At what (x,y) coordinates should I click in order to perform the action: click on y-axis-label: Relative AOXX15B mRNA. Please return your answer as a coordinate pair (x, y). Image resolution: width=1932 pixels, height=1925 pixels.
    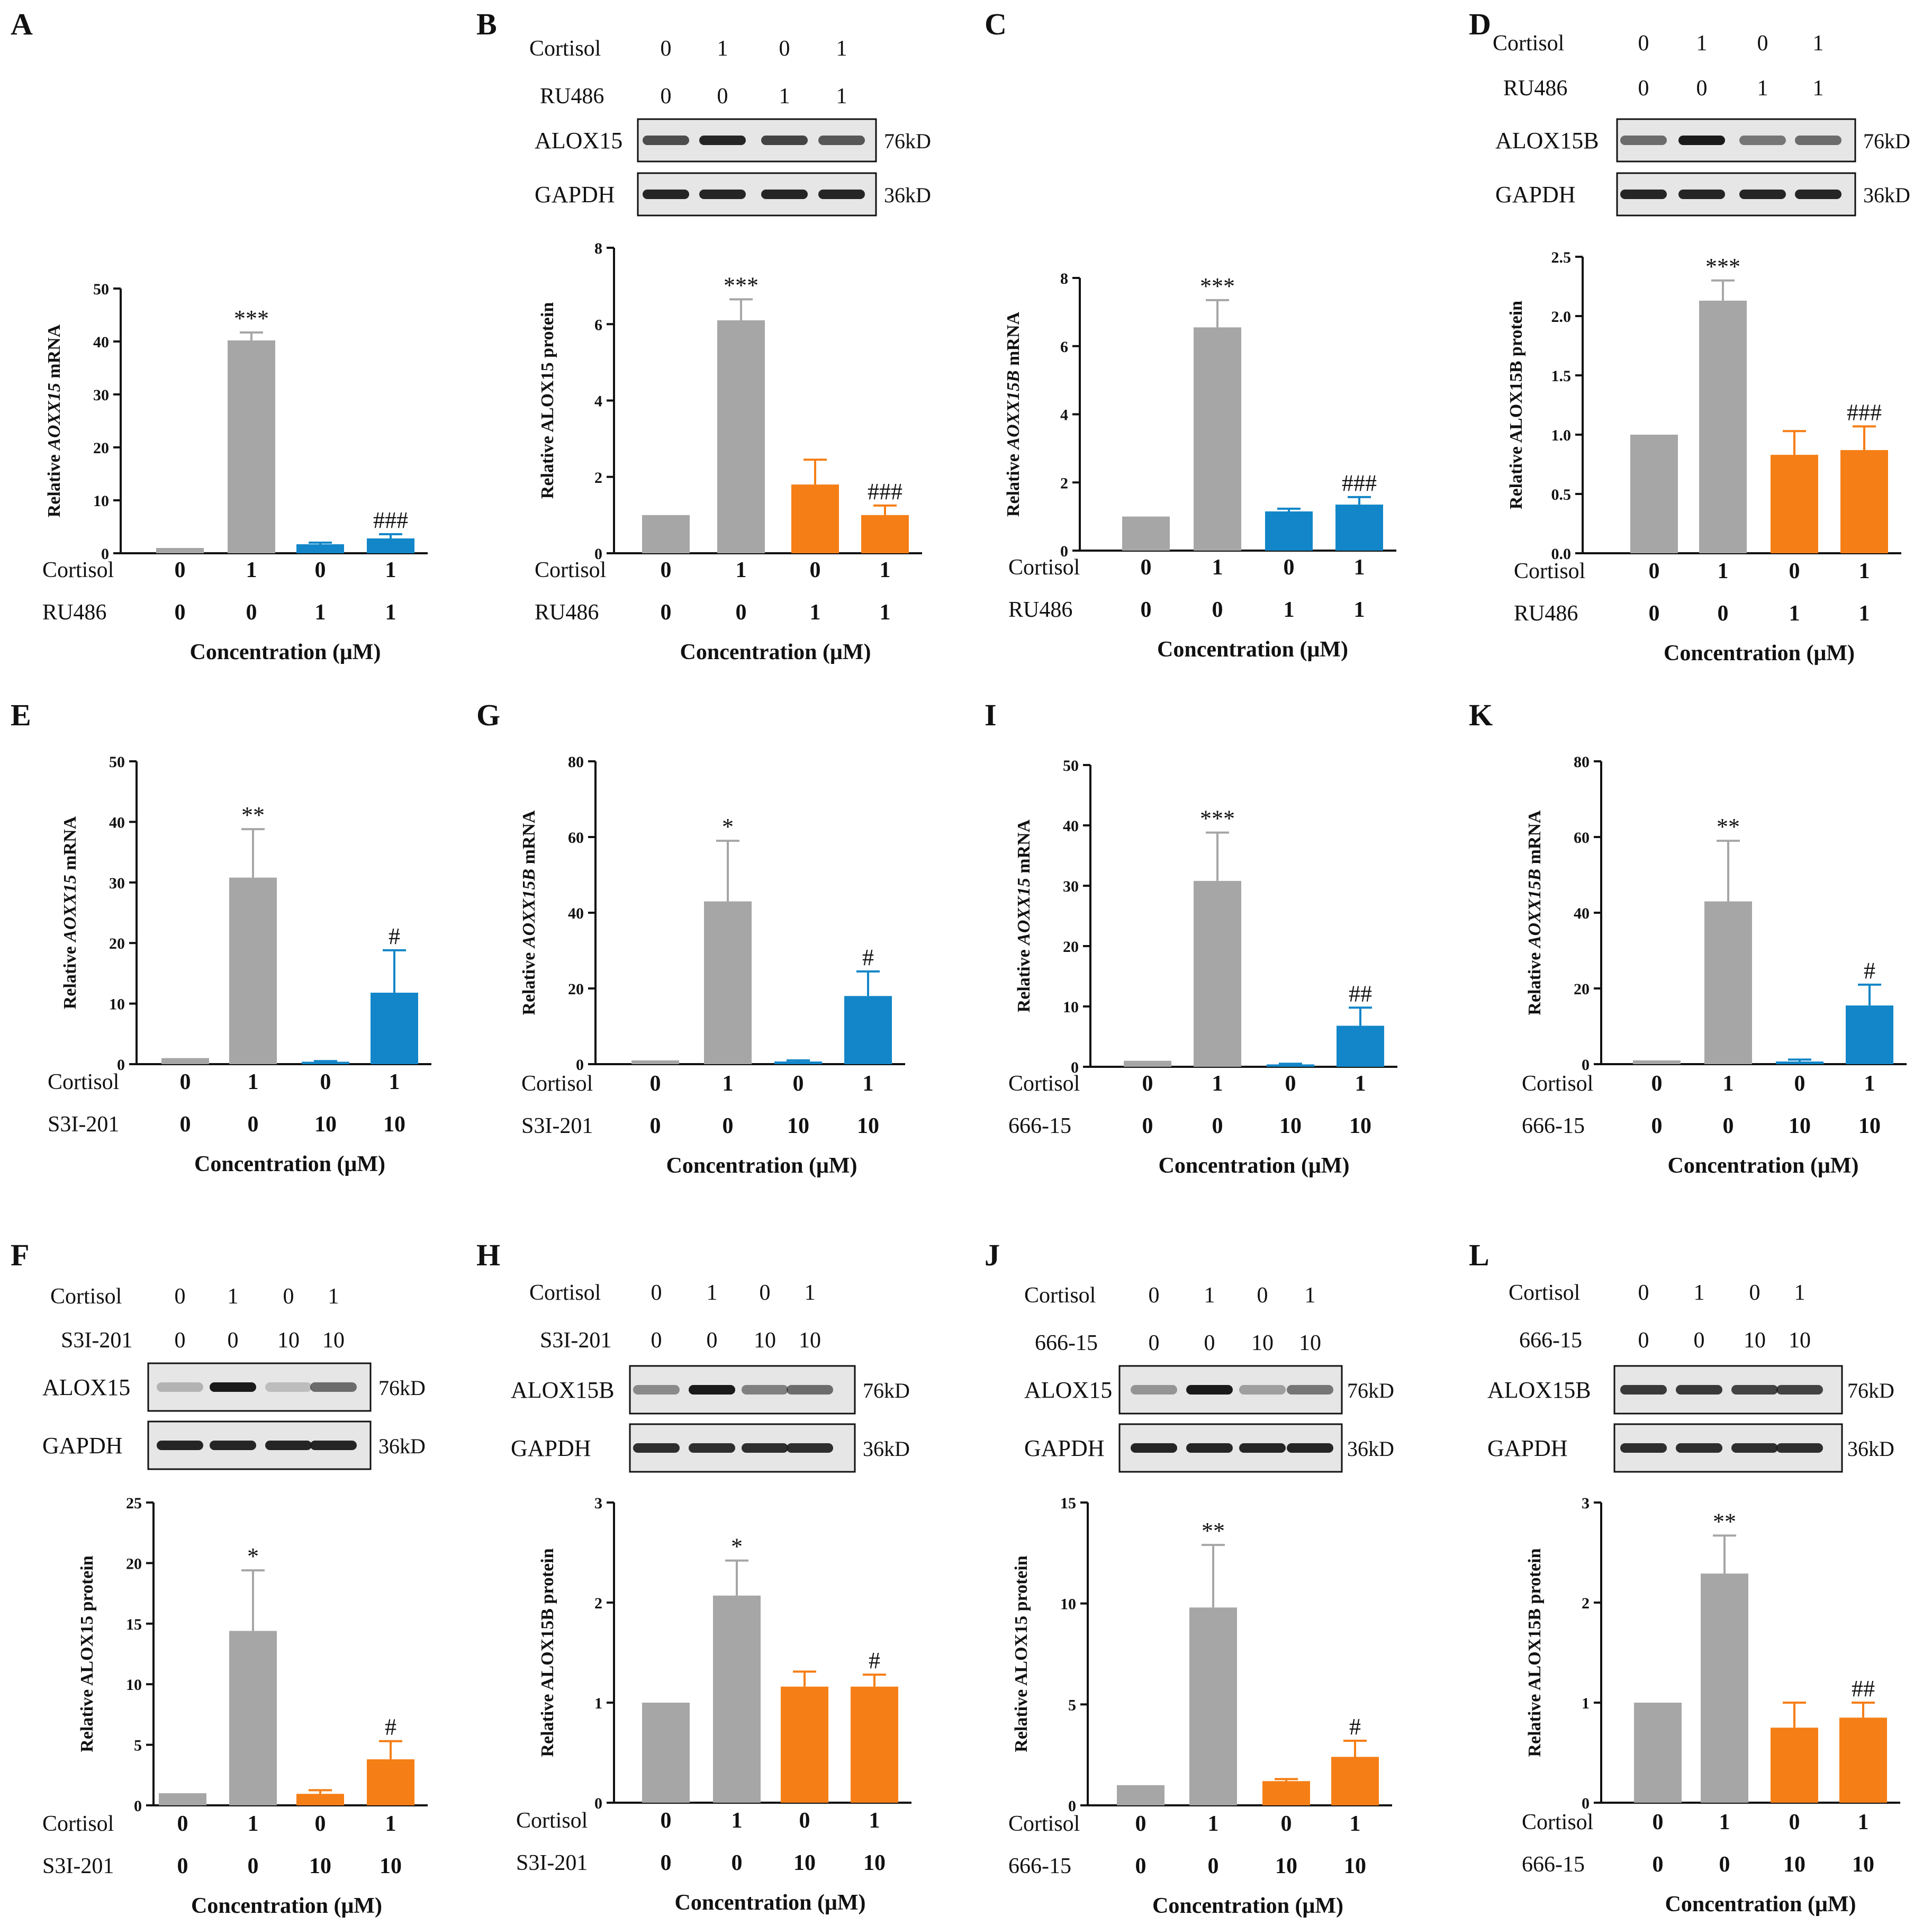
    Looking at the image, I should click on (529, 912).